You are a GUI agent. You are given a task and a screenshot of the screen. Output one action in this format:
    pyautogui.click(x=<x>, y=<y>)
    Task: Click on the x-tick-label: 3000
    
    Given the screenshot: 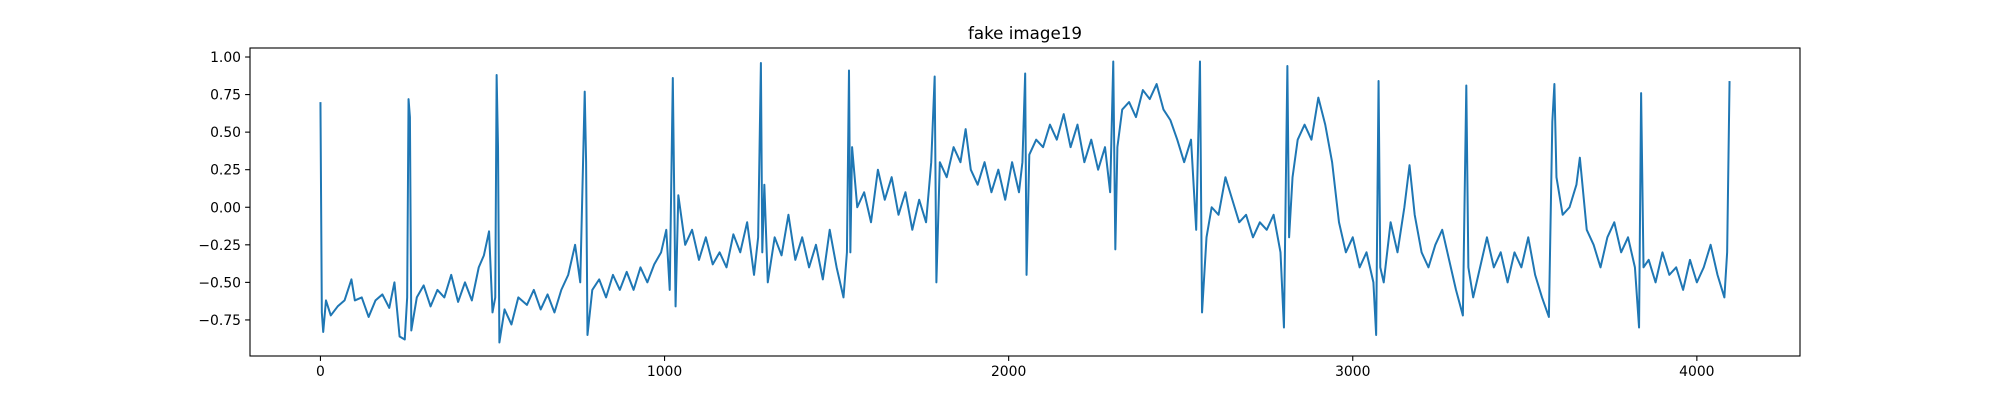 What is the action you would take?
    pyautogui.click(x=1352, y=372)
    